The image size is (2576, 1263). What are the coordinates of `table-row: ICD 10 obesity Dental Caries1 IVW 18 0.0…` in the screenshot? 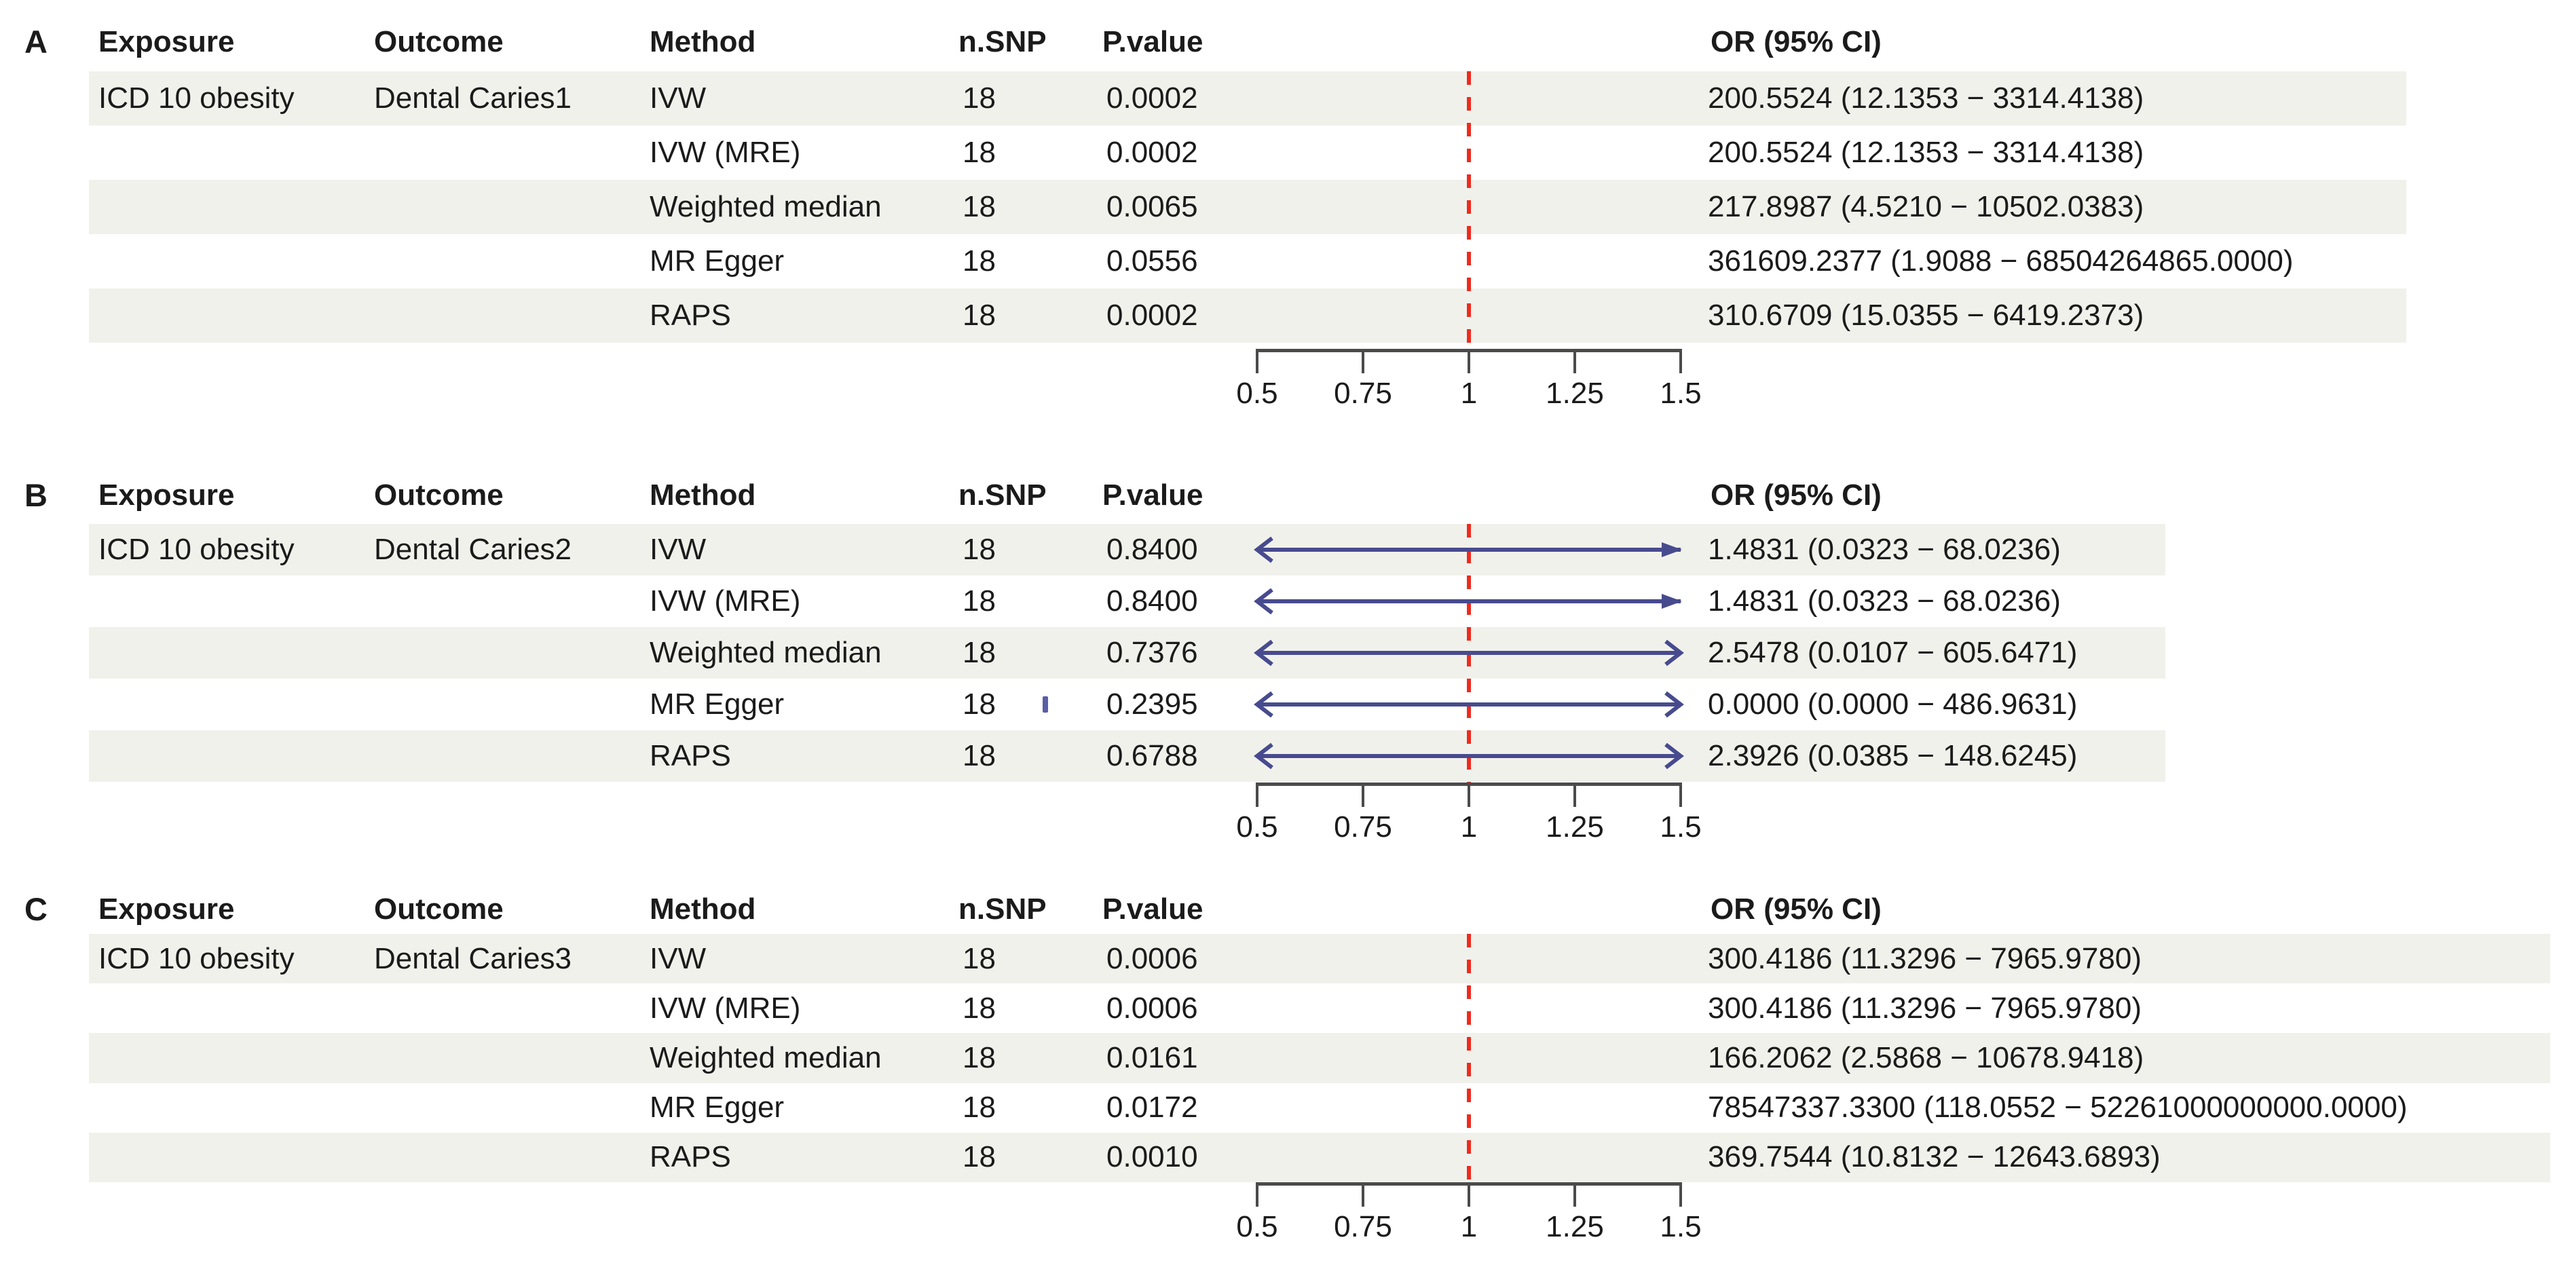 It's located at (1288, 98).